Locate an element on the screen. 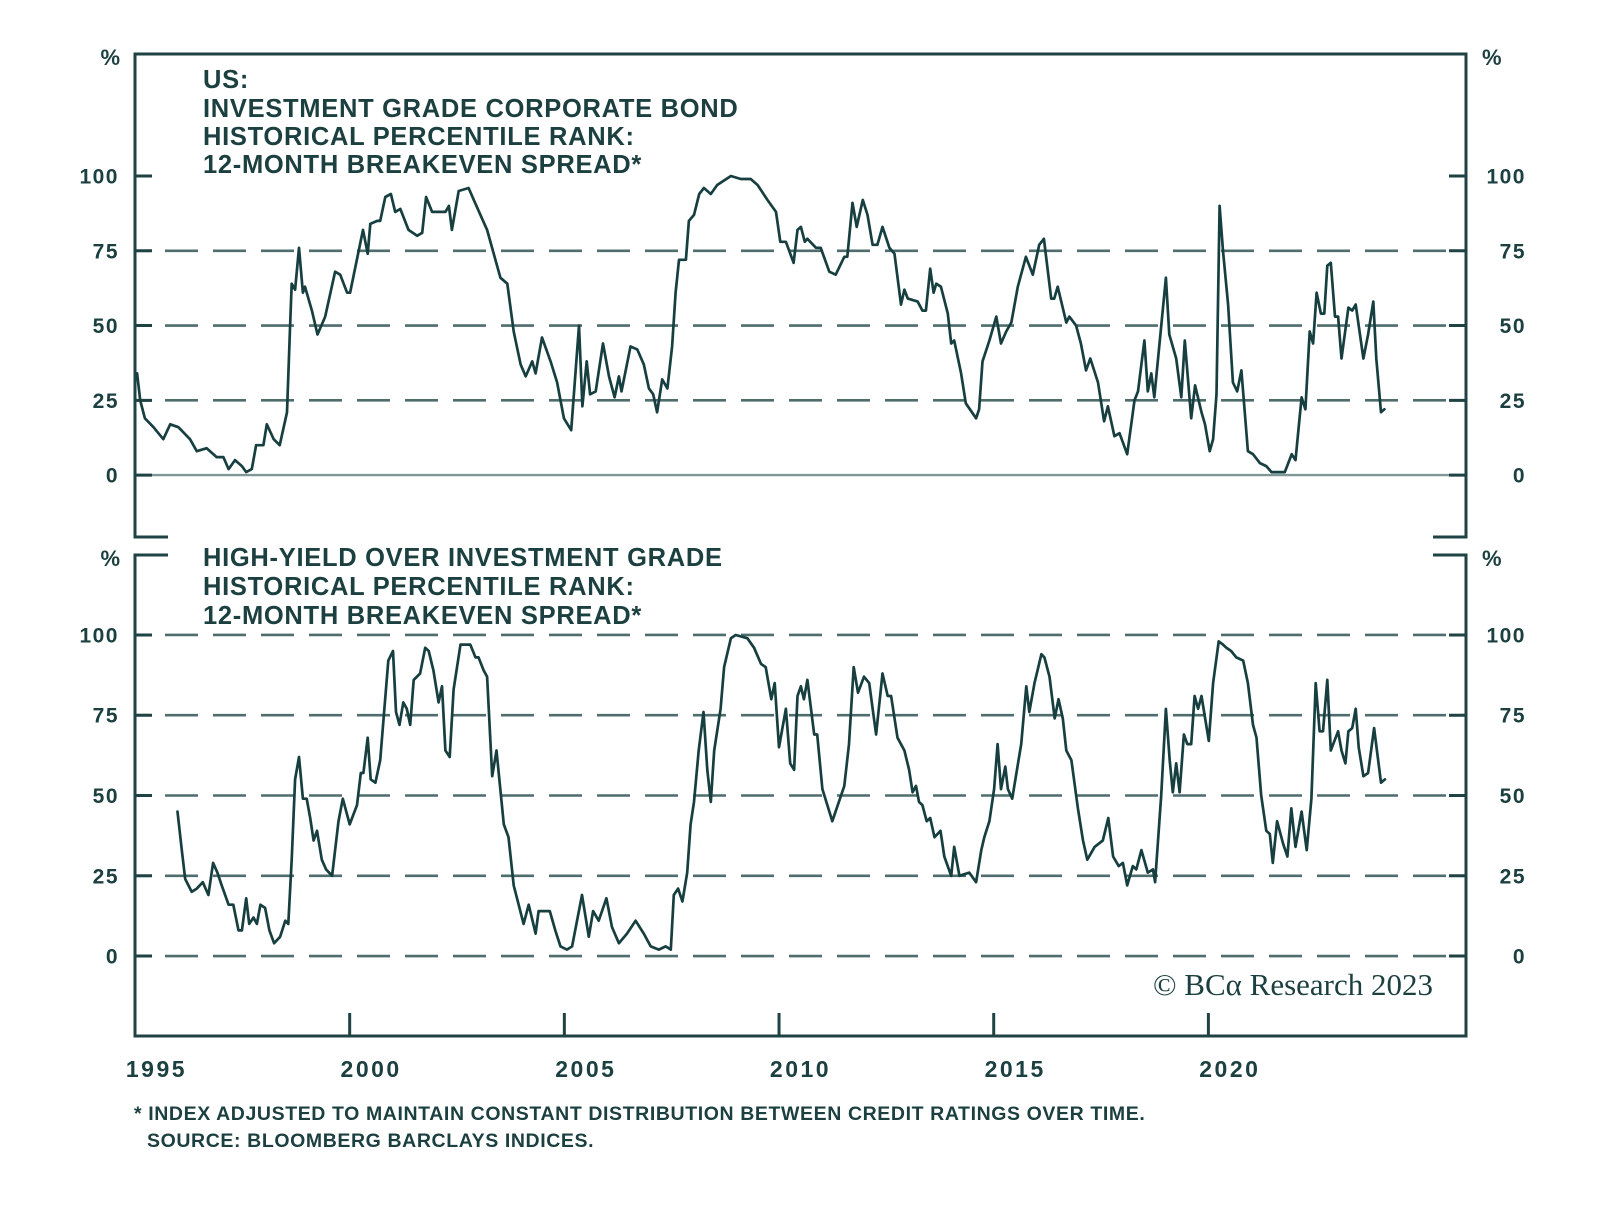 Image resolution: width=1600 pixels, height=1218 pixels. x-axis: 1995 2000 2005 2010 2015 2020 is located at coordinates (693, 1047).